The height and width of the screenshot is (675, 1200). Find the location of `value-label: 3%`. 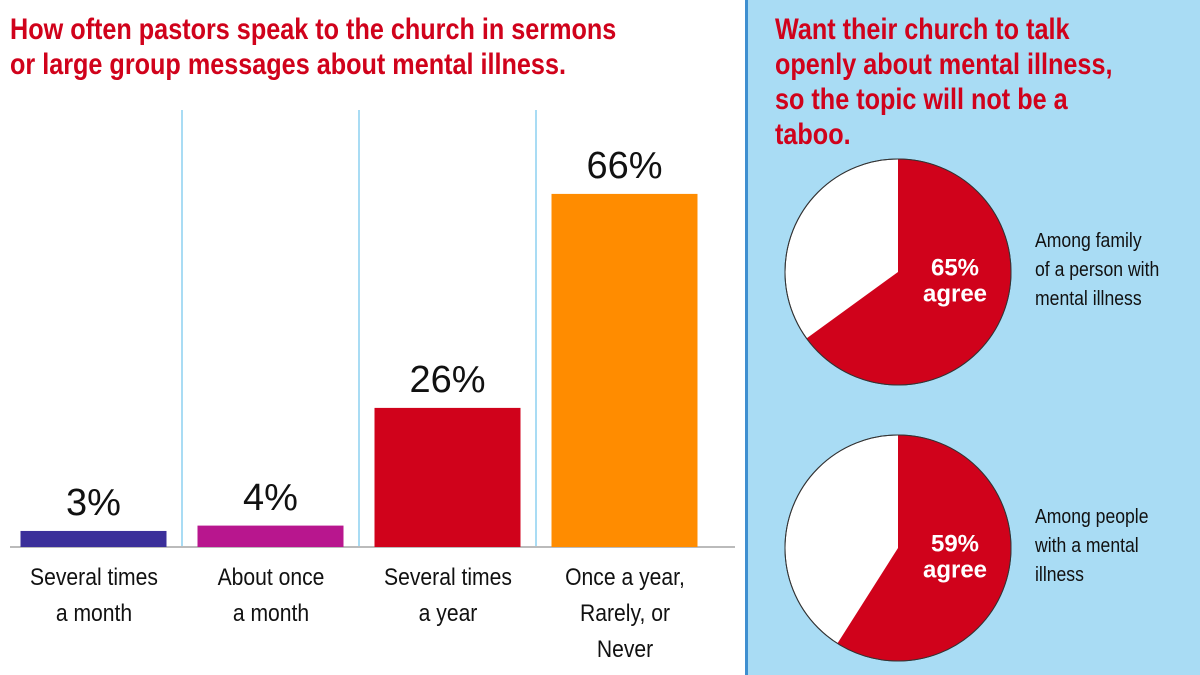

value-label: 3% is located at coordinates (93, 502).